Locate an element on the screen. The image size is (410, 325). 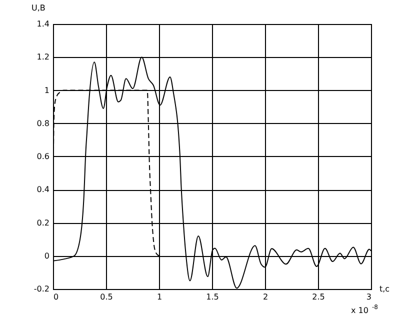
x-tick-label: 0 is located at coordinates (56, 297).